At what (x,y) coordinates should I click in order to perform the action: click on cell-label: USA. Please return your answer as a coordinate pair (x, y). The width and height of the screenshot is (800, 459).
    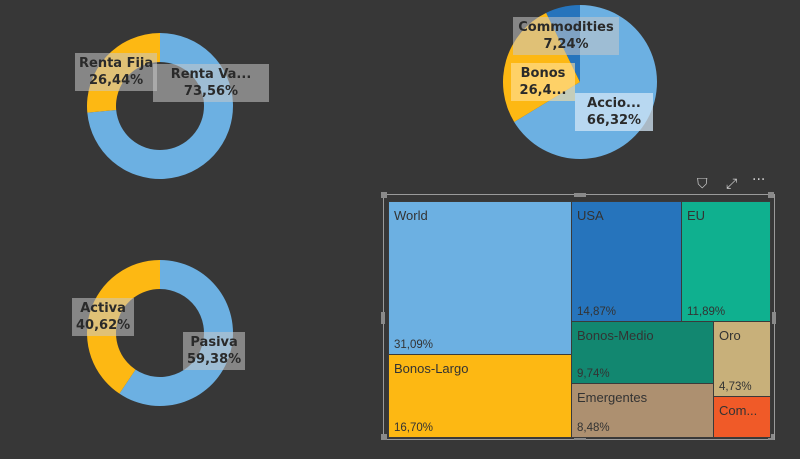
    Looking at the image, I should click on (590, 215).